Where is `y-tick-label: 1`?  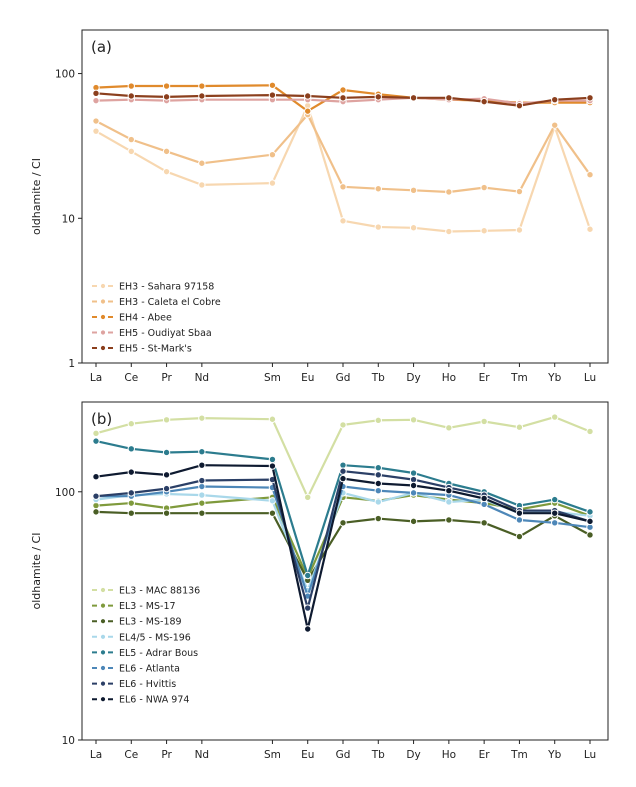 y-tick-label: 1 is located at coordinates (71, 364).